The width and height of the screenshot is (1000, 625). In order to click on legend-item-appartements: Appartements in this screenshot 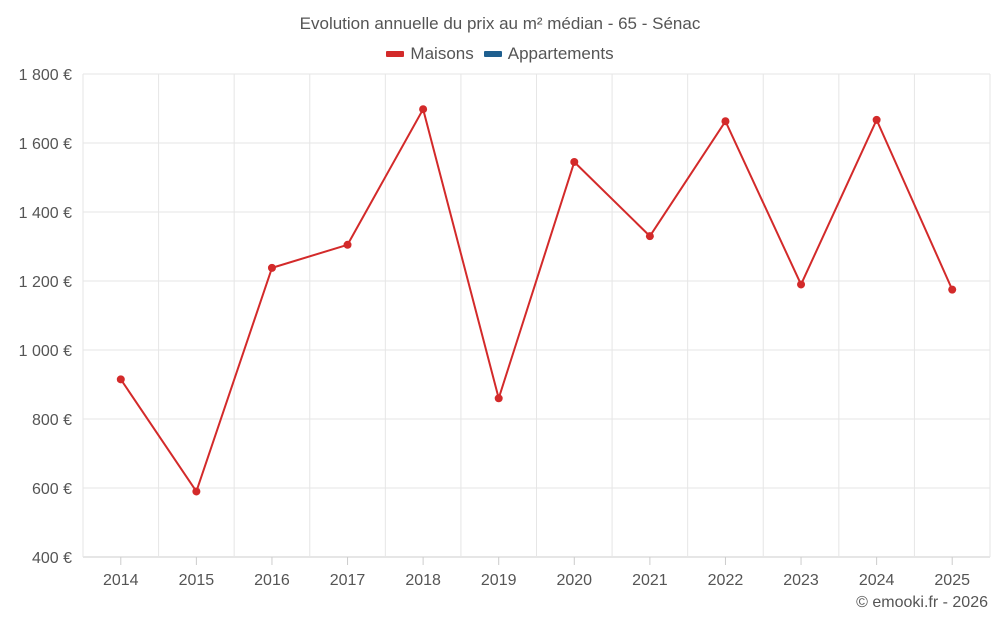, I will do `click(548, 54)`.